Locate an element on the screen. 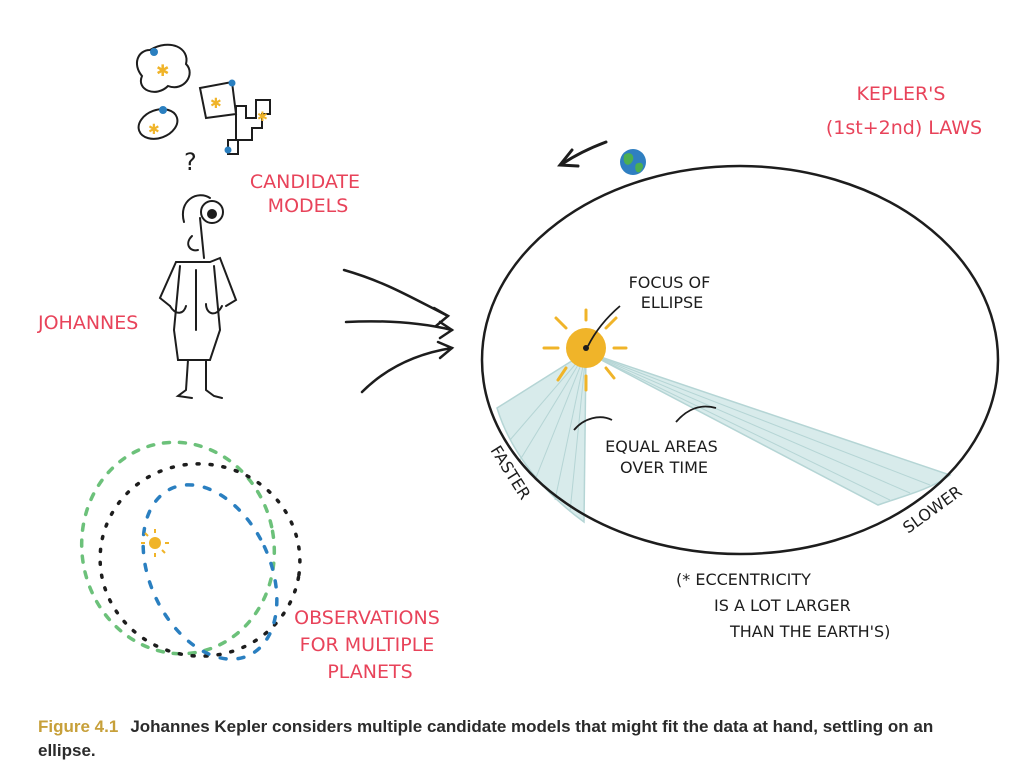 This screenshot has height=783, width=1030. johannes-label: JOHANNES is located at coordinates (87, 323).